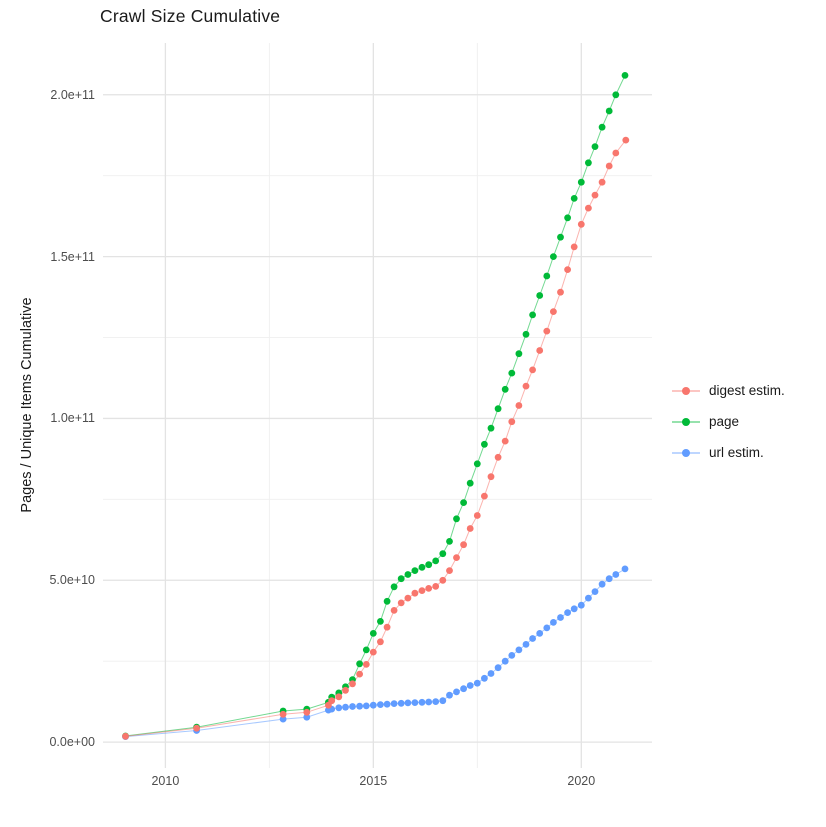 The height and width of the screenshot is (827, 826). I want to click on x-tick-label: 2015, so click(373, 781).